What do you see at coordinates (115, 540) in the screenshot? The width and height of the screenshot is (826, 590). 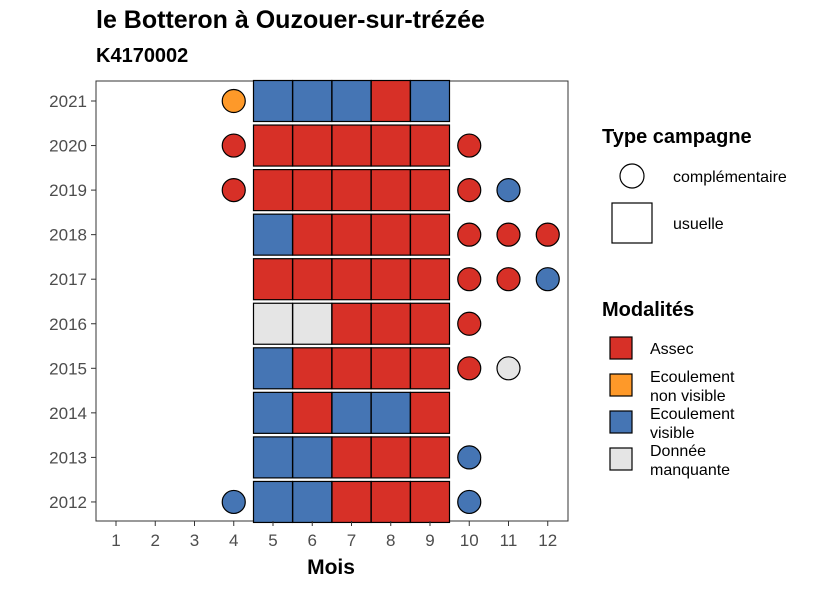 I see `x-tick-label: 1` at bounding box center [115, 540].